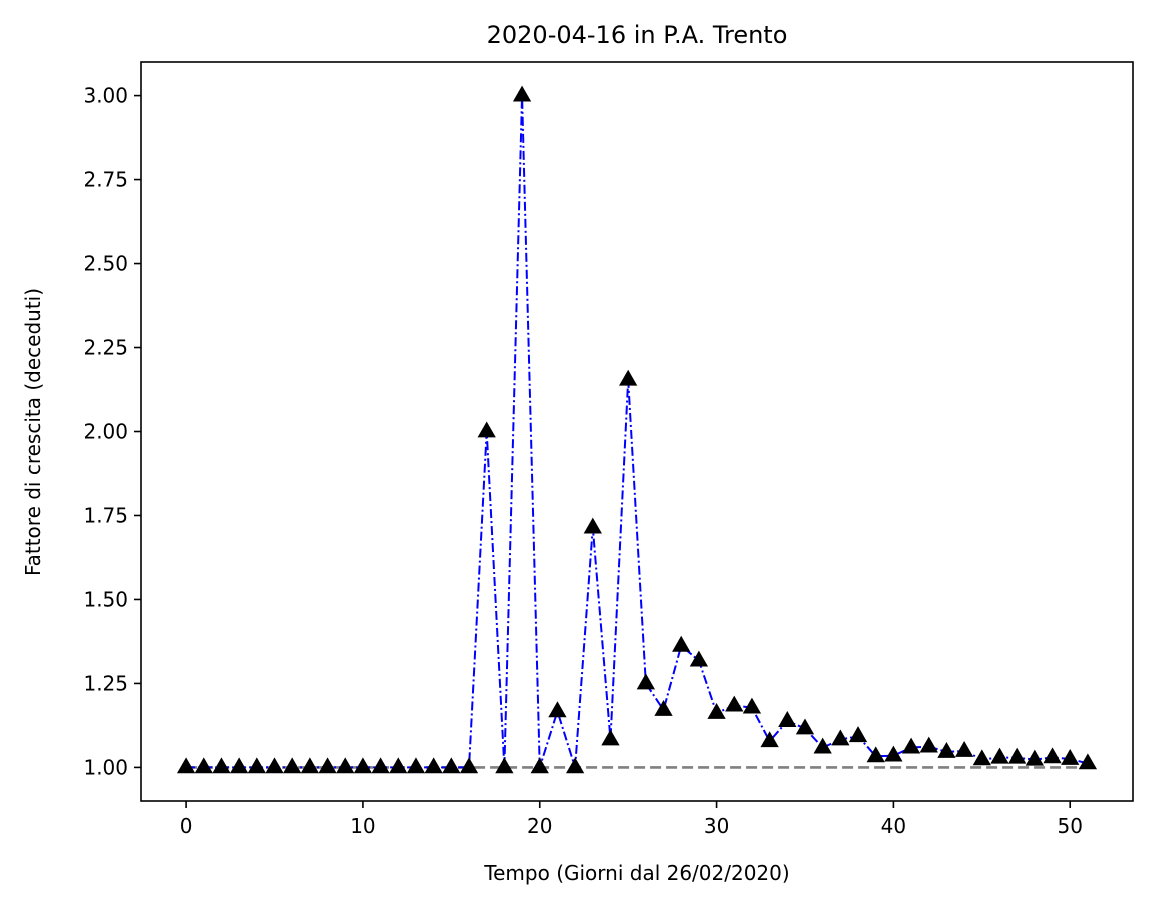  What do you see at coordinates (105, 599) in the screenshot?
I see `y-tick-label: 1.50` at bounding box center [105, 599].